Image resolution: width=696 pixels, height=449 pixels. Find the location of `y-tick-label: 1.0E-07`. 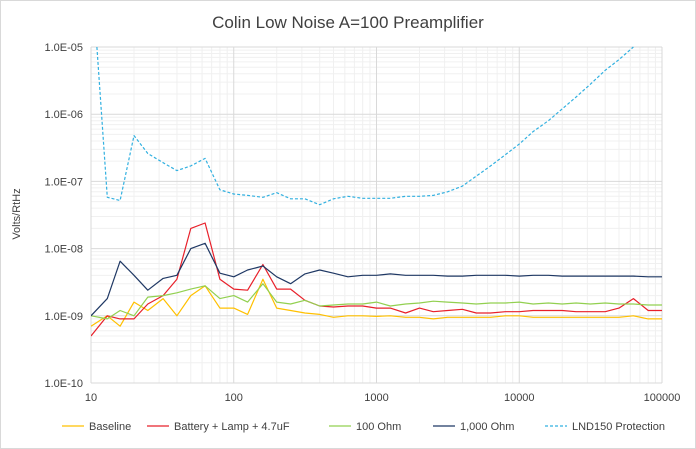

y-tick-label: 1.0E-07 is located at coordinates (63, 182).